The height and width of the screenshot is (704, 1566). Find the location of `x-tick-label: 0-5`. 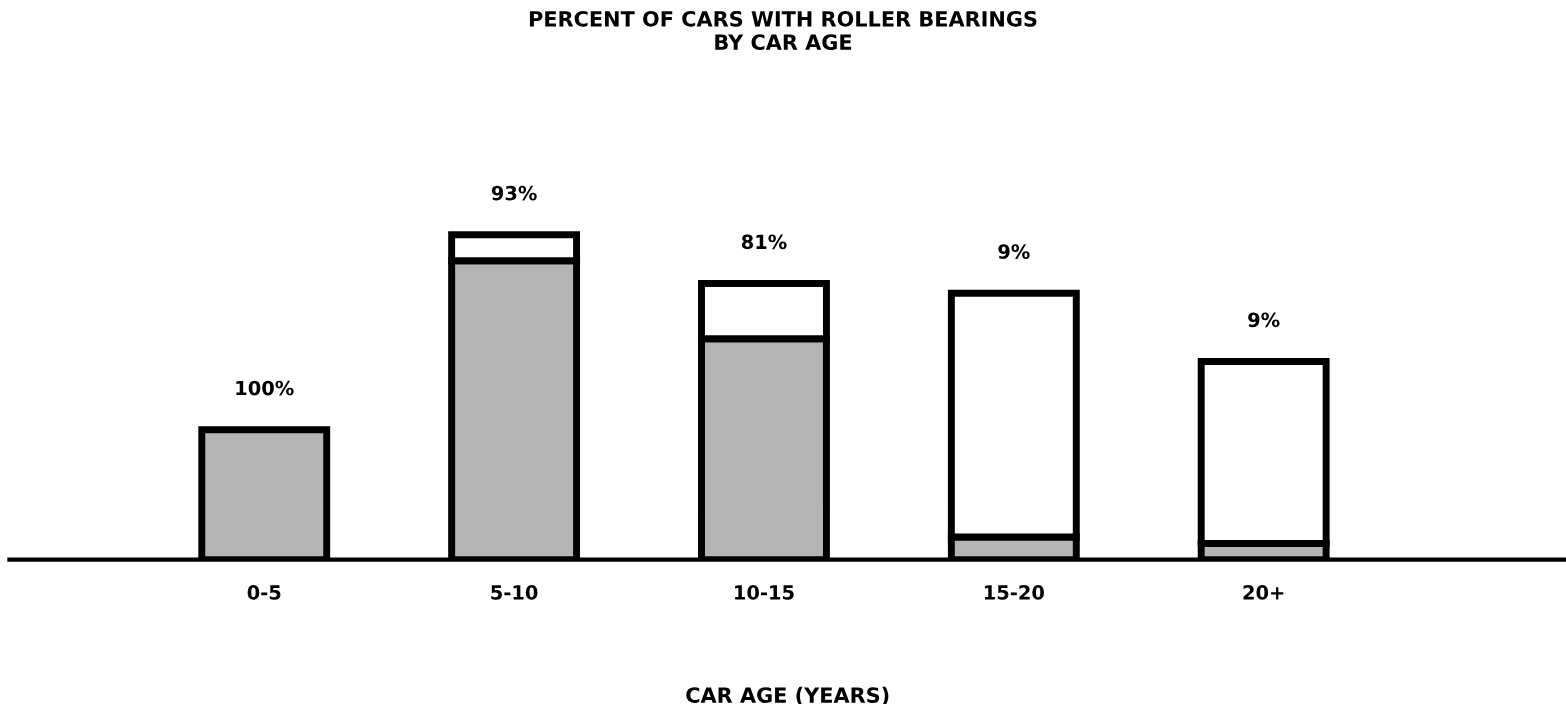

x-tick-label: 0-5 is located at coordinates (264, 592).